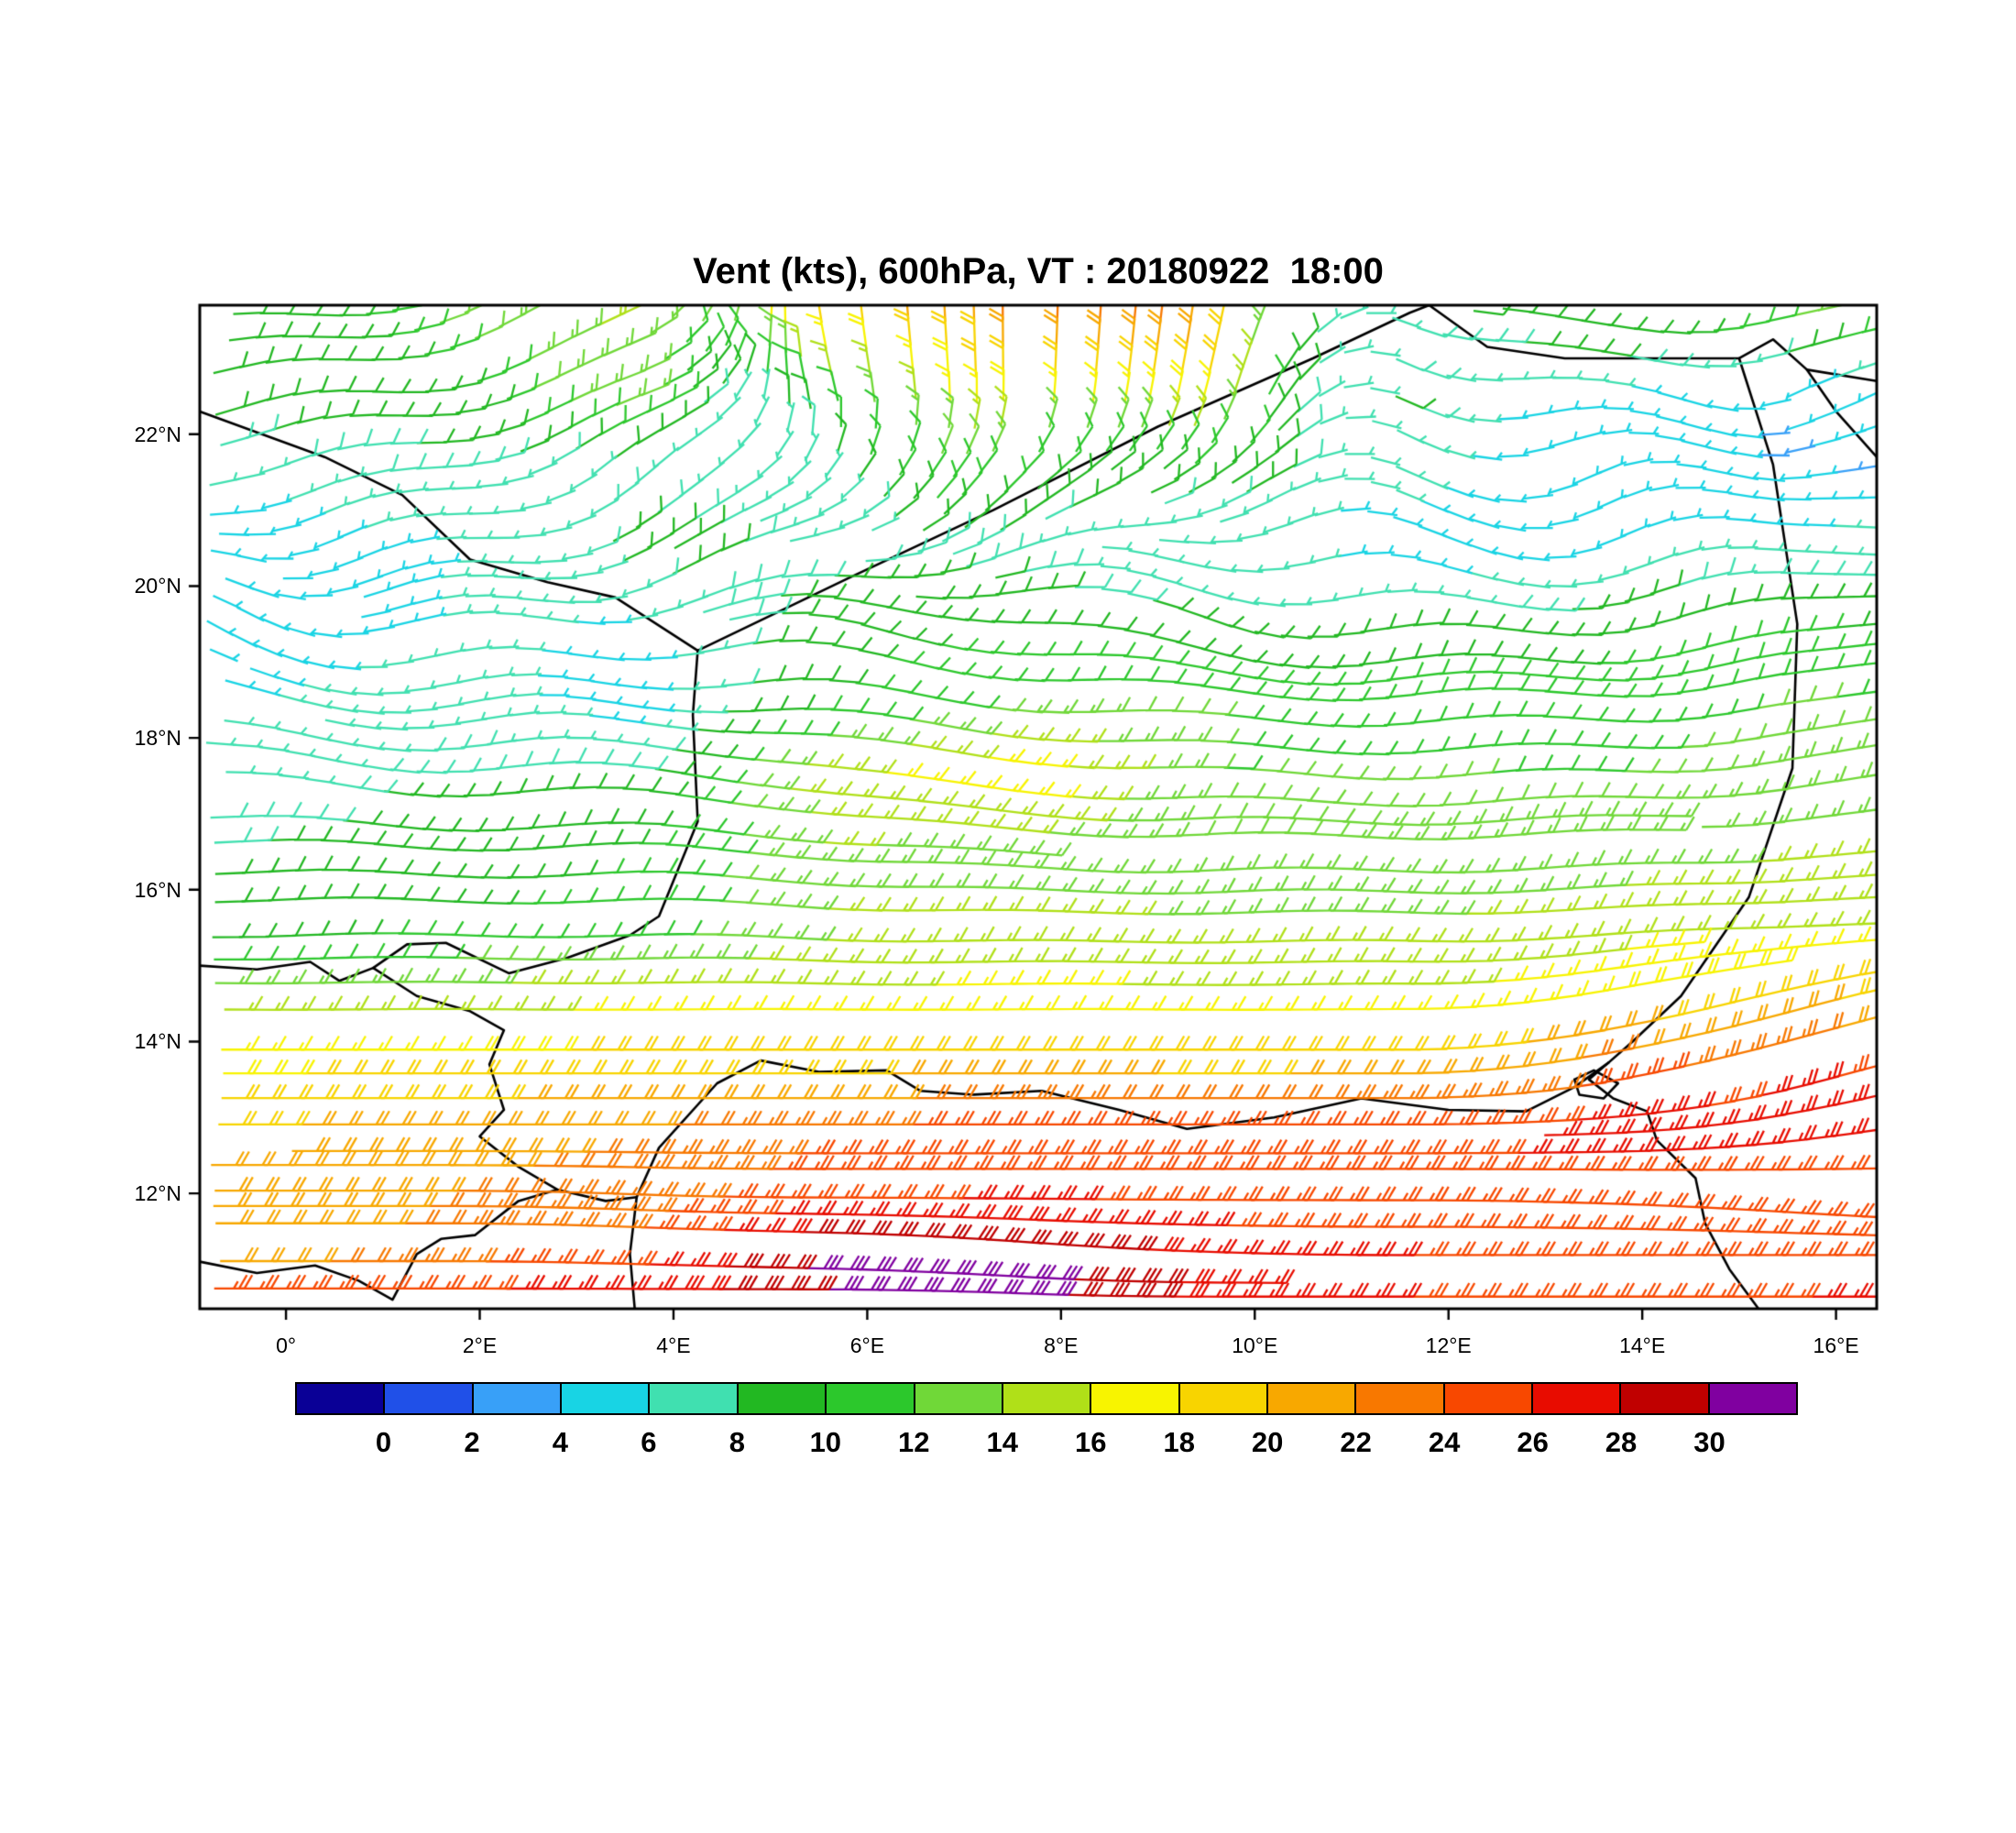 The width and height of the screenshot is (2016, 1833). What do you see at coordinates (1642, 1345) in the screenshot?
I see `x-axis-tick-label: 14°E` at bounding box center [1642, 1345].